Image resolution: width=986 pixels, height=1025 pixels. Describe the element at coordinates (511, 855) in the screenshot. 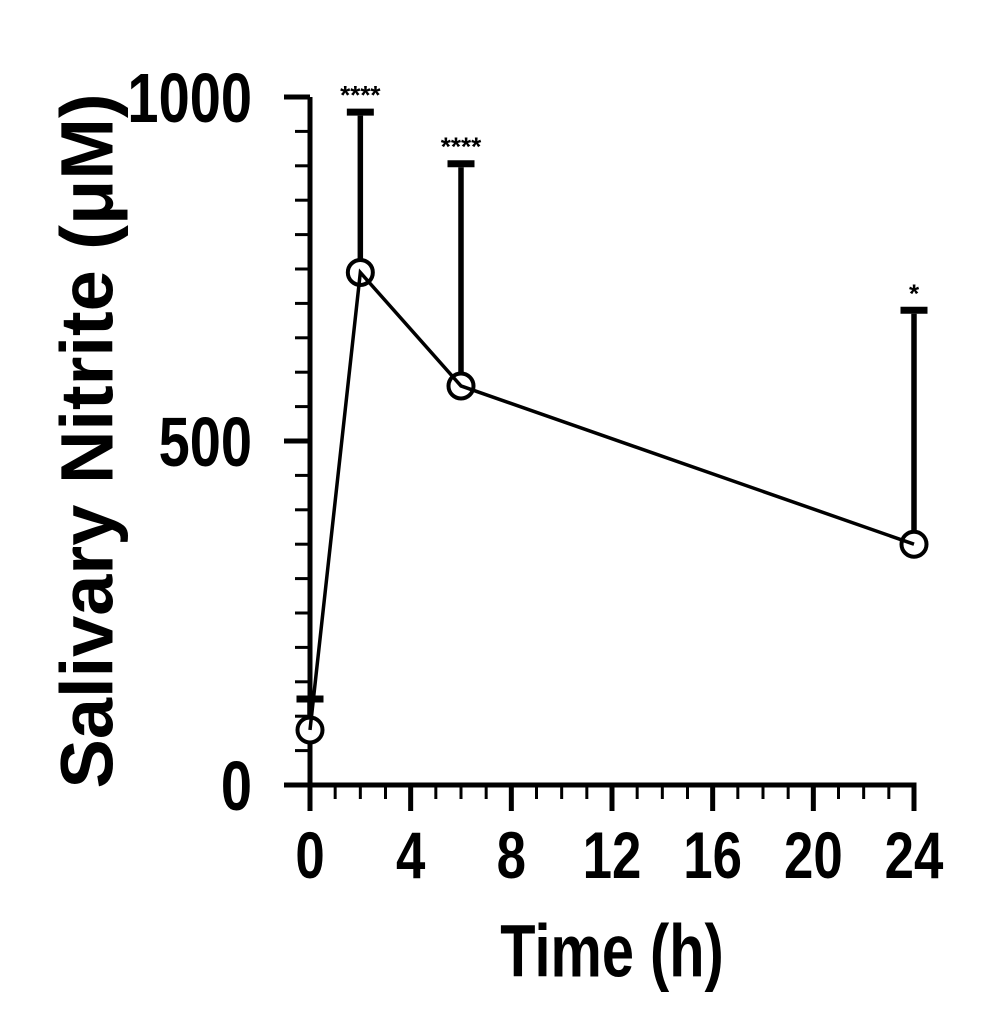

I see `x-tick-label: 8` at that location.